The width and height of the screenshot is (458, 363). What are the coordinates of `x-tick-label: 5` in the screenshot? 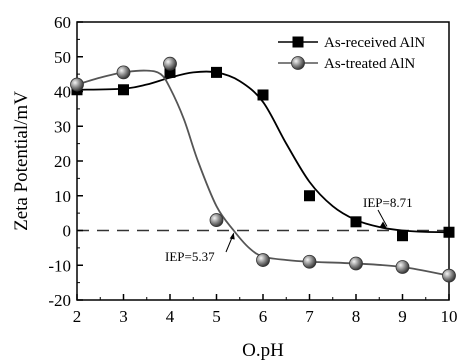 It's located at (216, 316).